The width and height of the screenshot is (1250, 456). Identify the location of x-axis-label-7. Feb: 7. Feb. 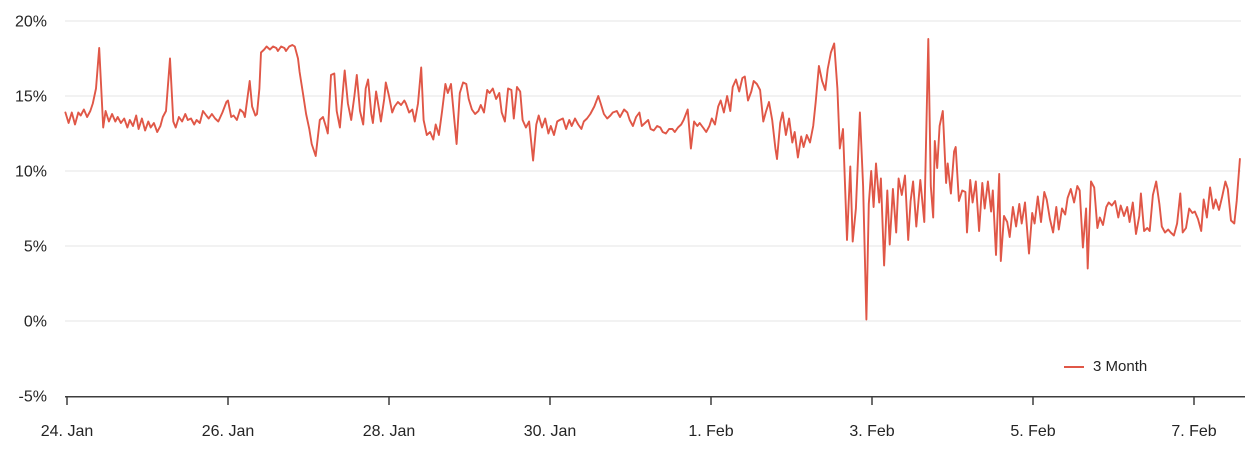
(1193, 431).